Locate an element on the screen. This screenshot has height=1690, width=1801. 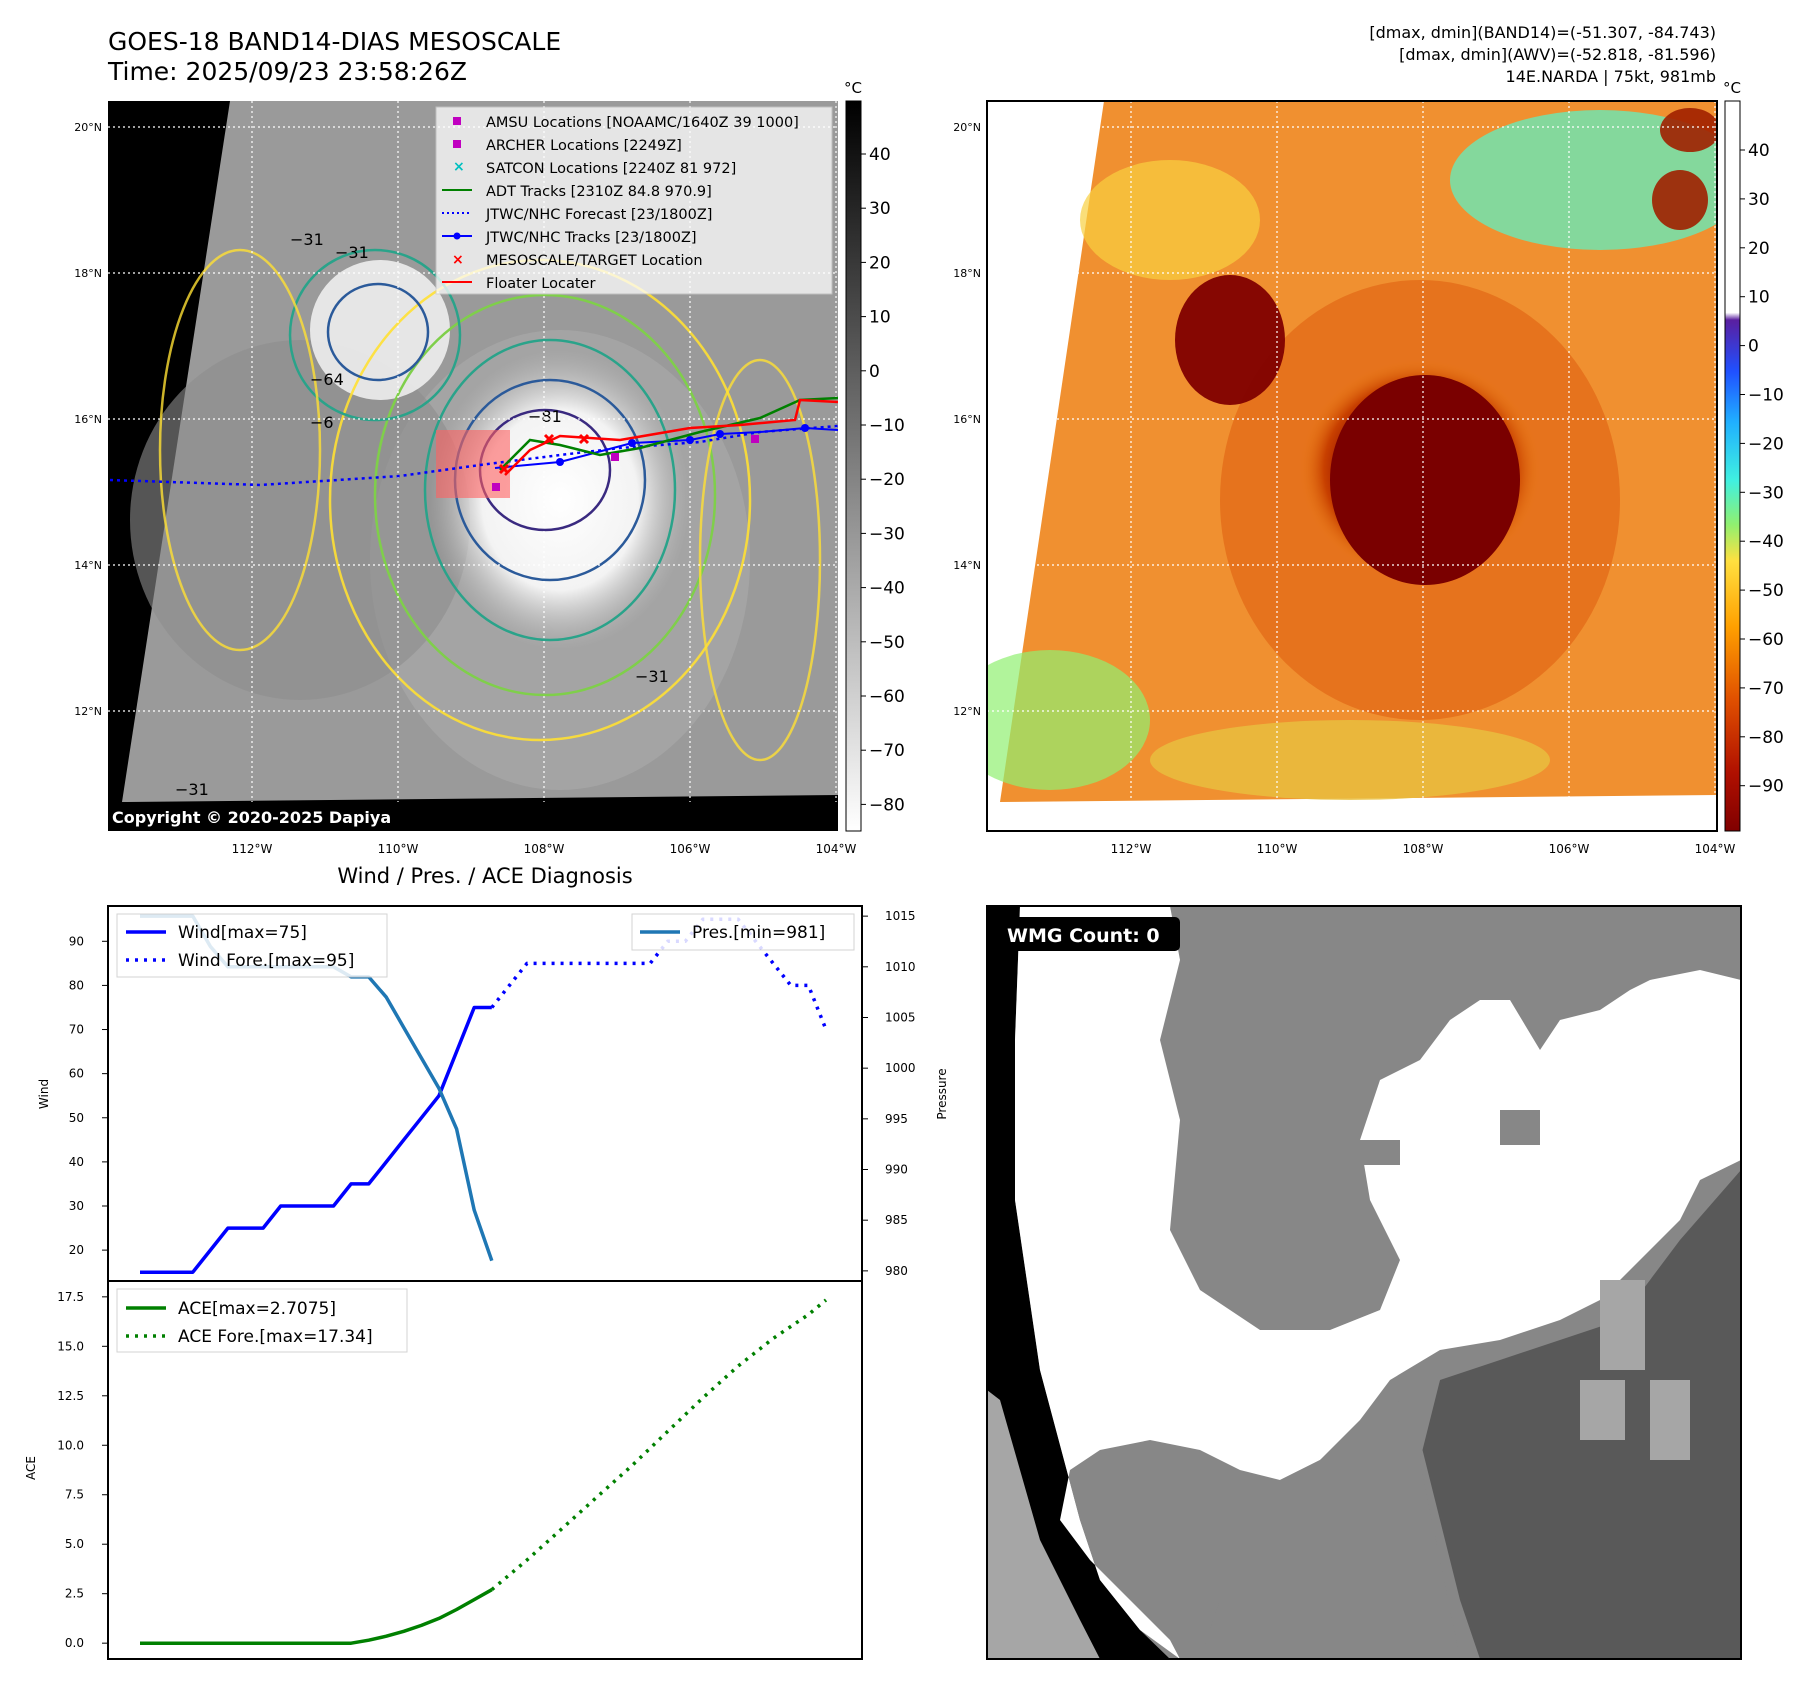
y-tick-label: 30 is located at coordinates (76, 1206).